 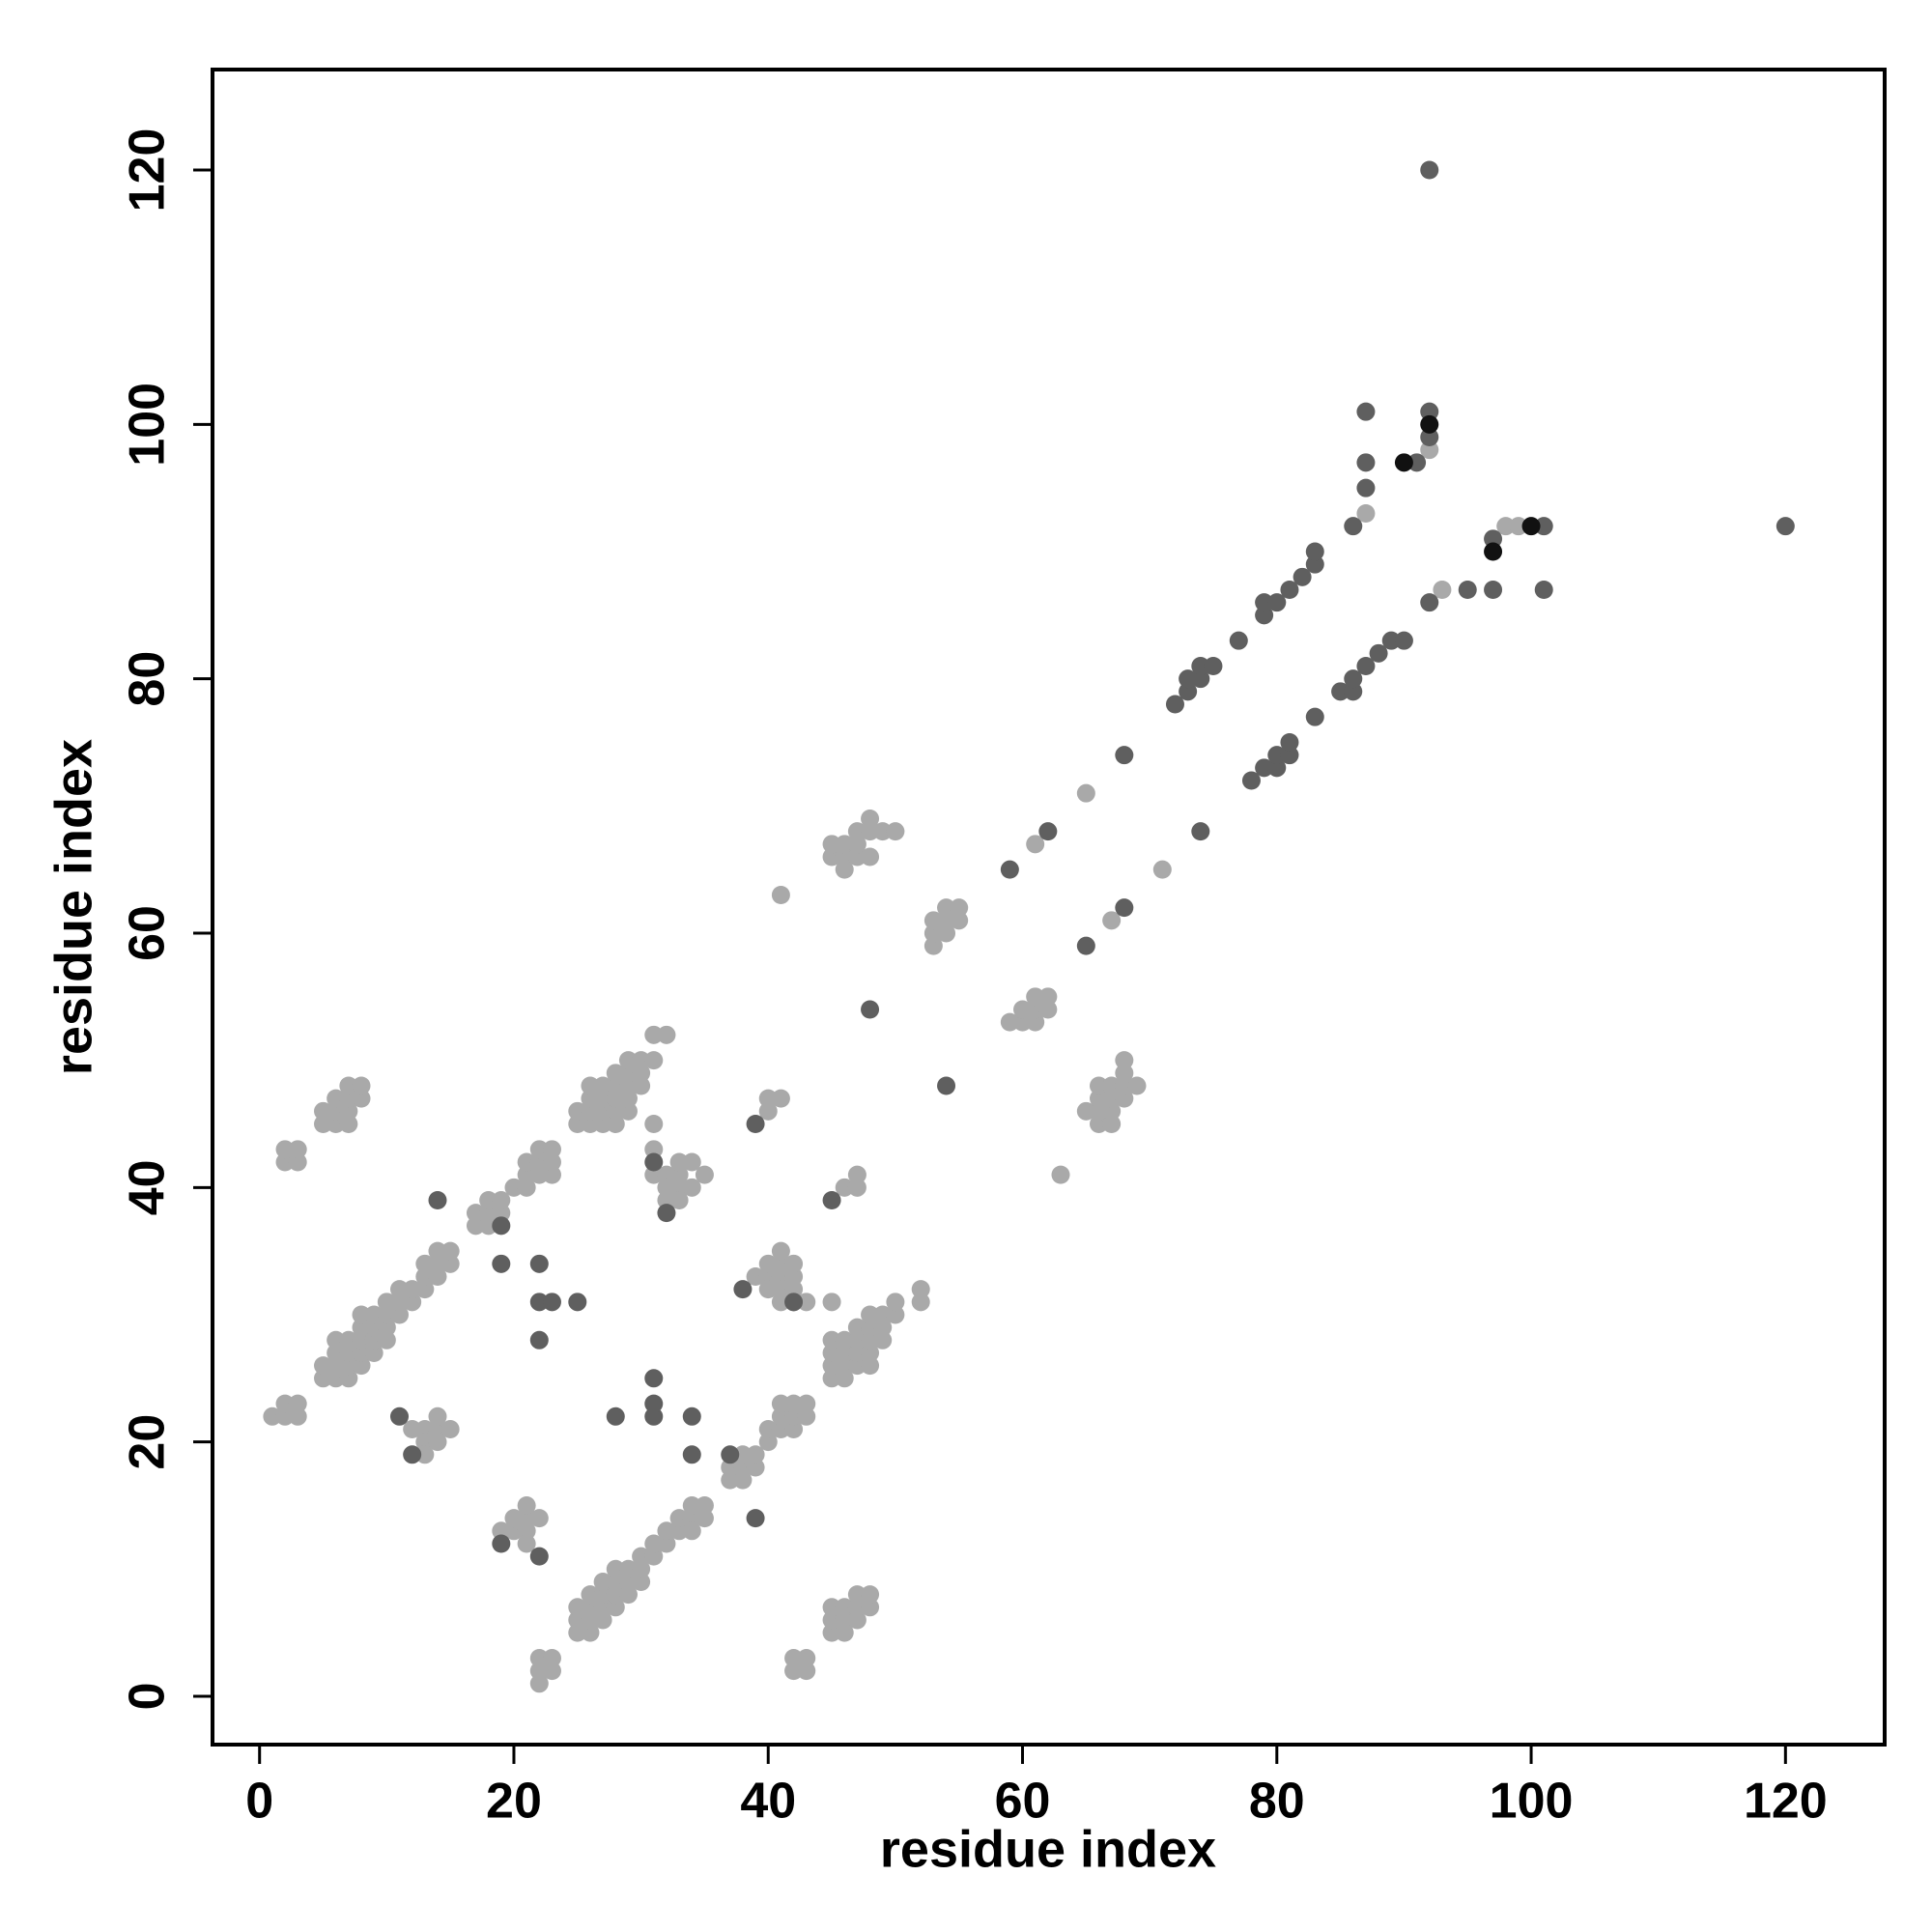 What do you see at coordinates (1048, 1849) in the screenshot?
I see `x-axis-title: residue index` at bounding box center [1048, 1849].